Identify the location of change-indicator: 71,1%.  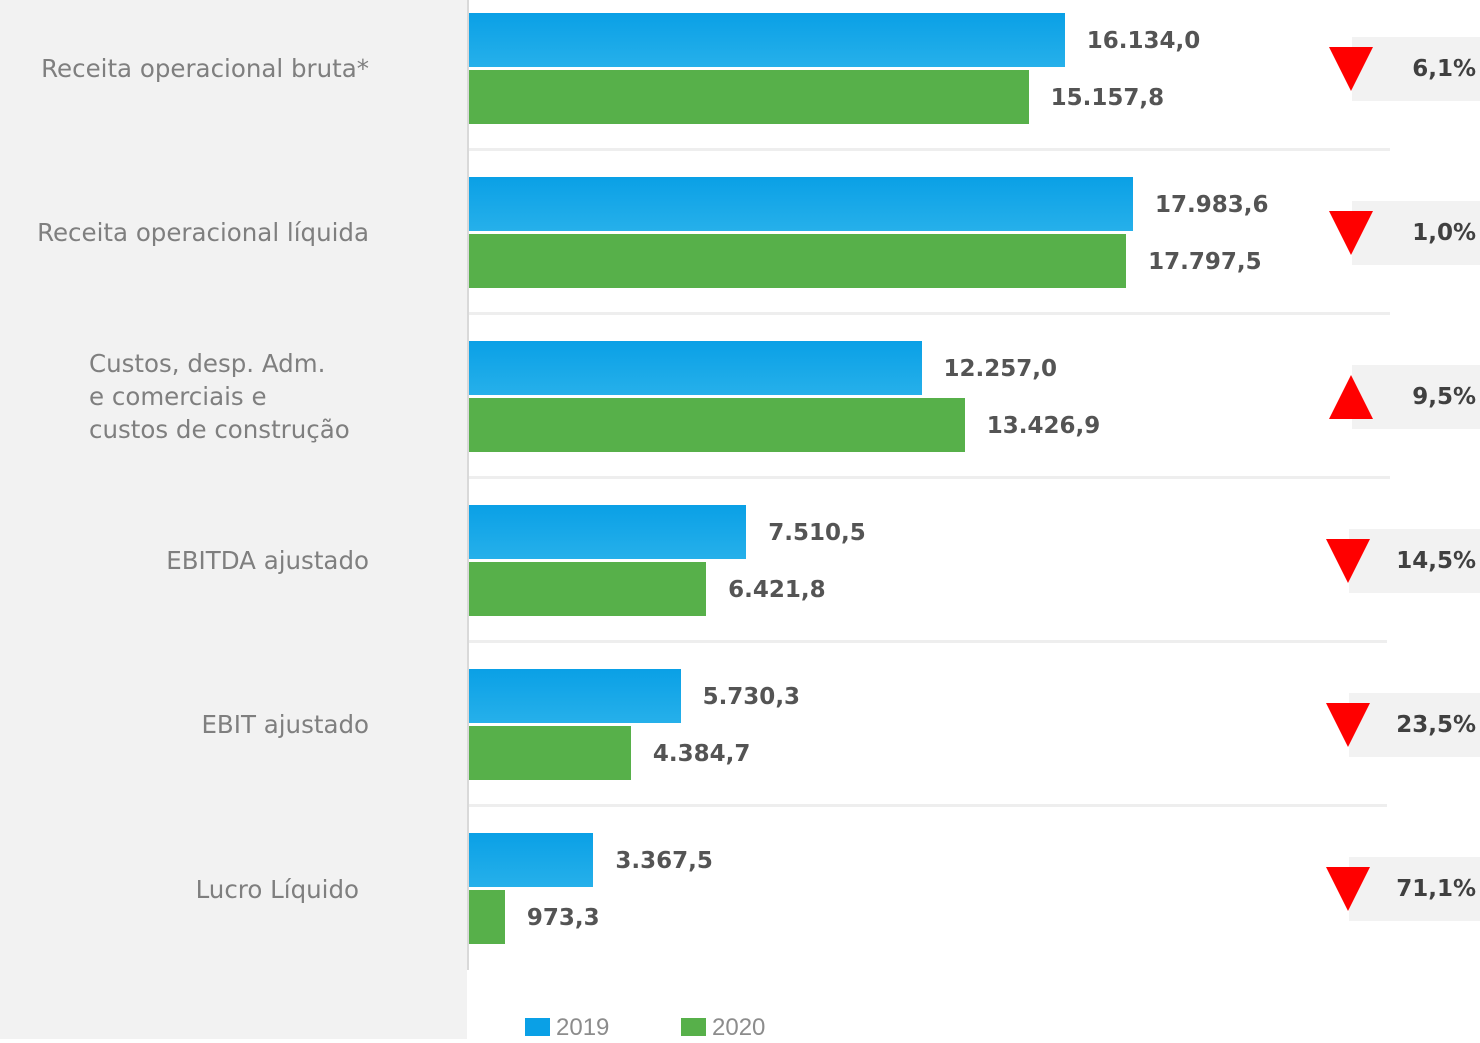
(1403, 888).